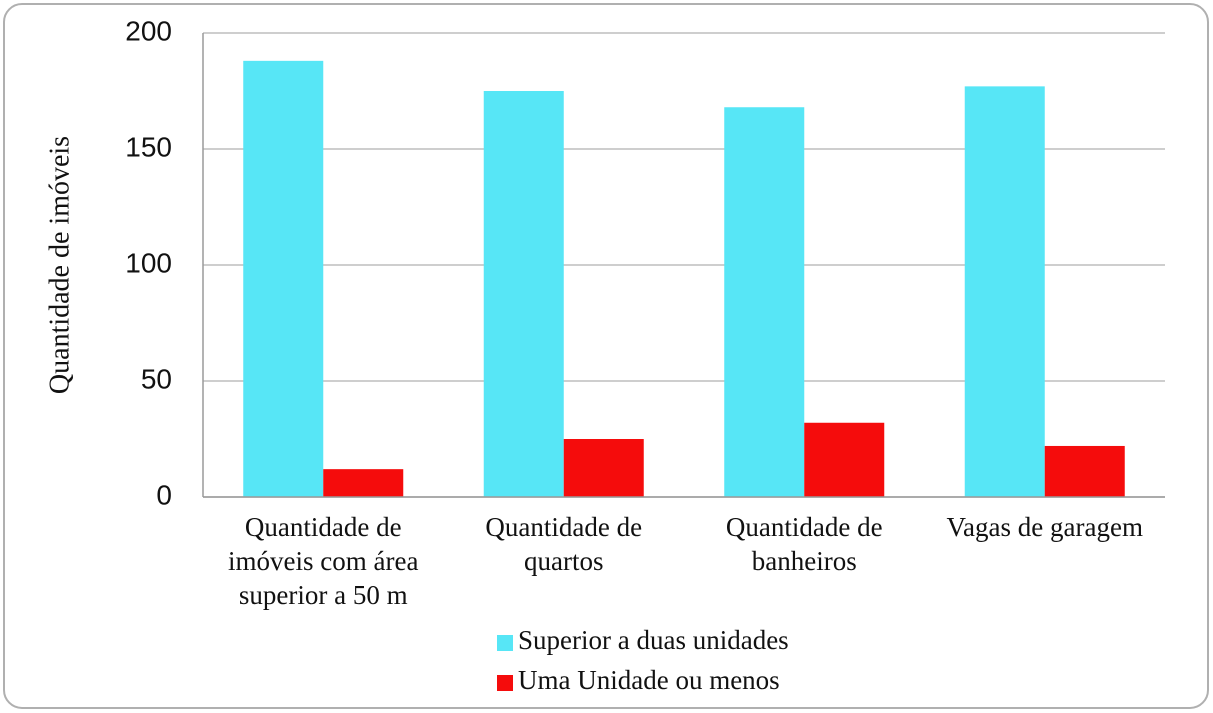  I want to click on legend-label: Uma Unidade ou menos, so click(649, 680).